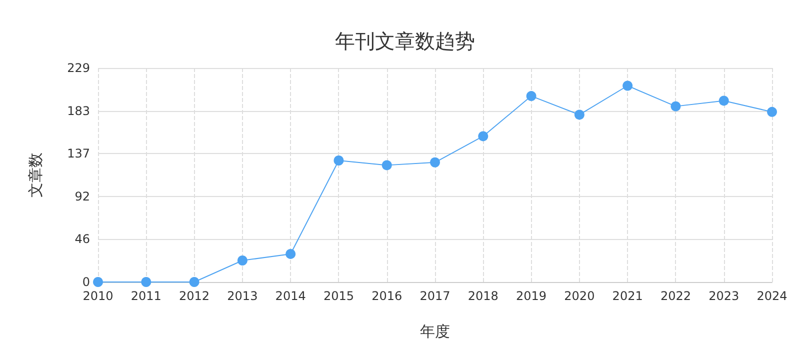  I want to click on chart-title: 年刊文章数趋势, so click(405, 41).